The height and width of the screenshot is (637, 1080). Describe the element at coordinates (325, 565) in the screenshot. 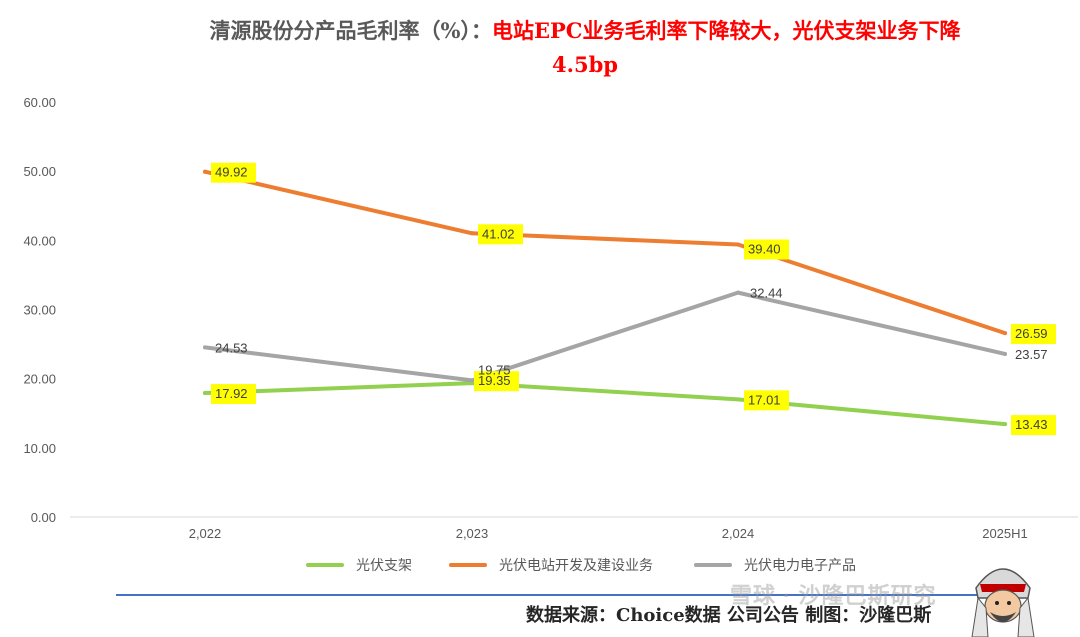

I see `legend-swatch-bracket` at that location.